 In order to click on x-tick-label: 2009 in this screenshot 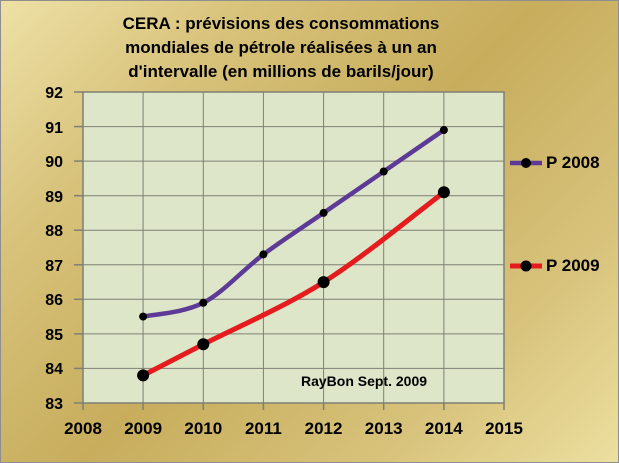, I will do `click(143, 428)`.